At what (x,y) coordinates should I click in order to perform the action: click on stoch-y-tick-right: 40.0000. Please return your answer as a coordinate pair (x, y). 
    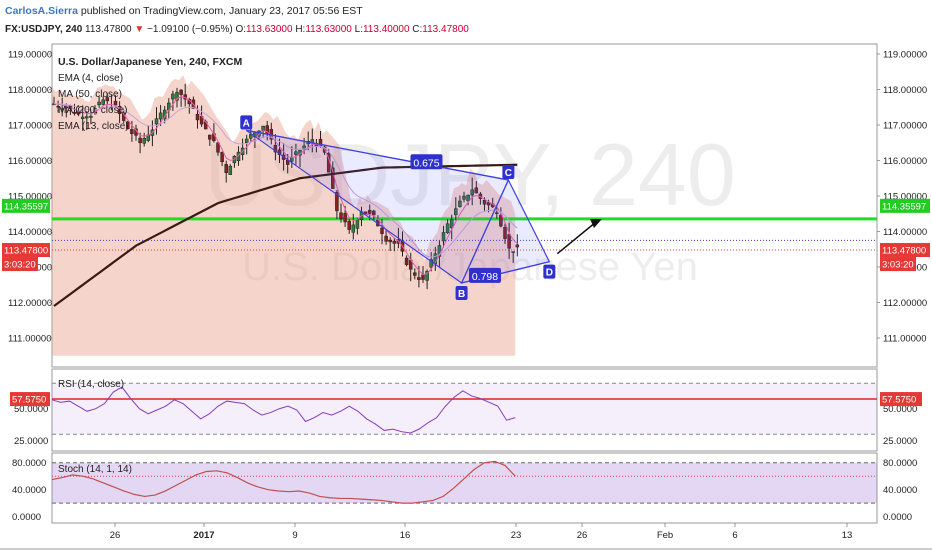
    Looking at the image, I should click on (900, 490).